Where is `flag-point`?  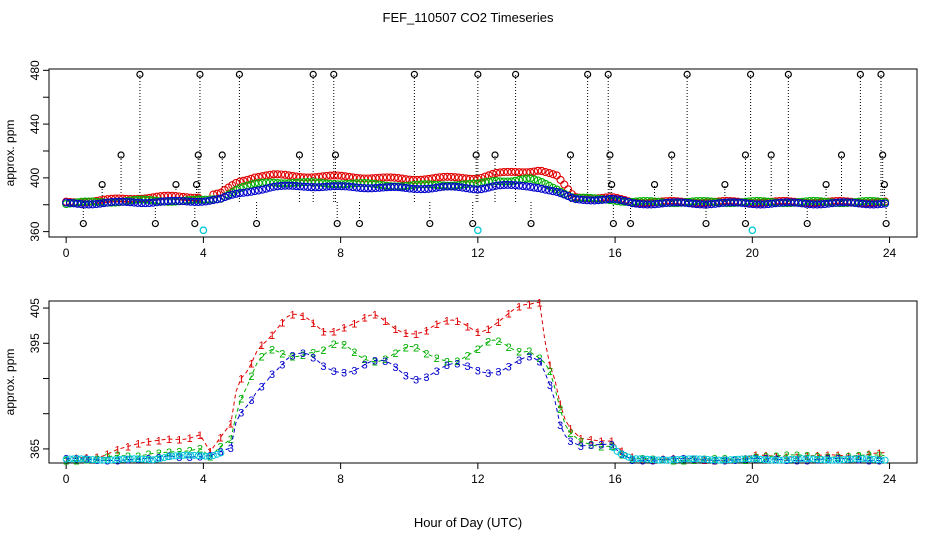 flag-point is located at coordinates (752, 230).